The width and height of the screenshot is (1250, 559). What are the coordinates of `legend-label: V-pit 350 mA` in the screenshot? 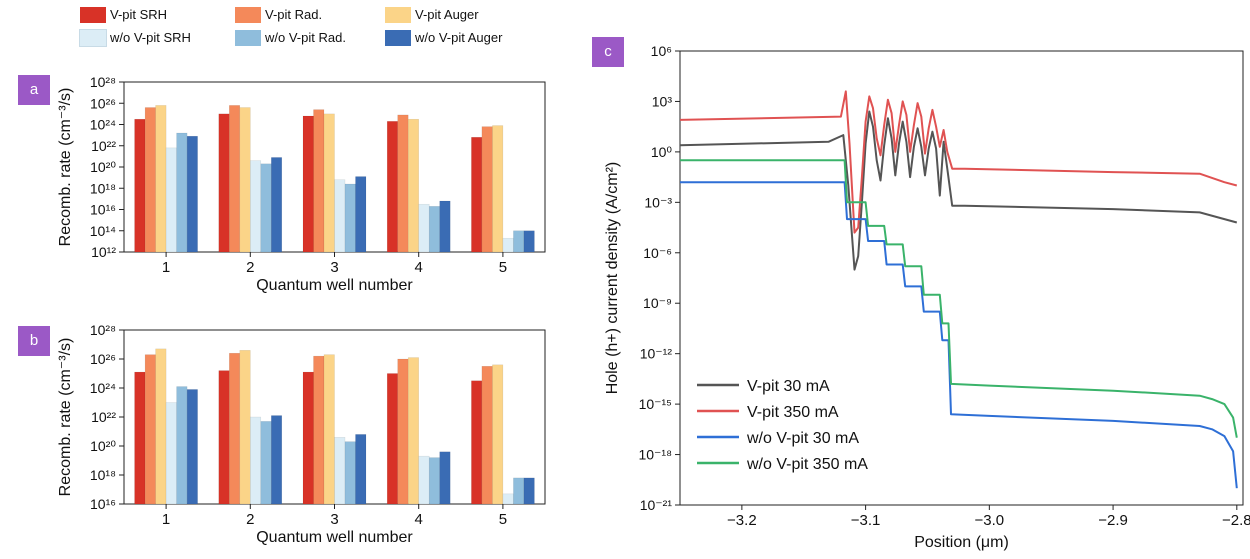 It's located at (793, 412).